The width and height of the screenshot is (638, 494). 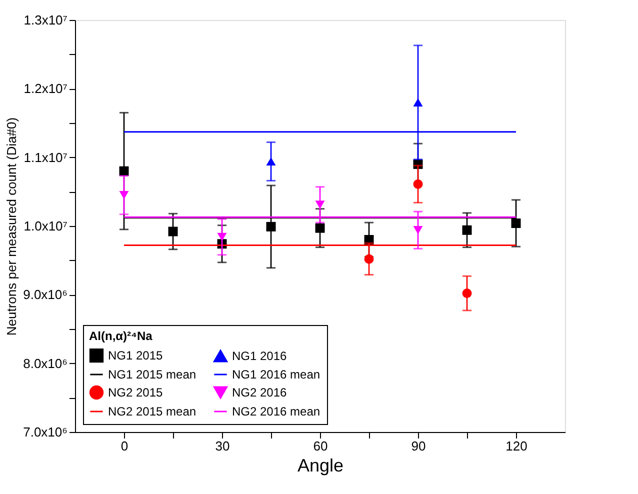 I want to click on y-tick-label: 7.0x10⁶, so click(x=45, y=432).